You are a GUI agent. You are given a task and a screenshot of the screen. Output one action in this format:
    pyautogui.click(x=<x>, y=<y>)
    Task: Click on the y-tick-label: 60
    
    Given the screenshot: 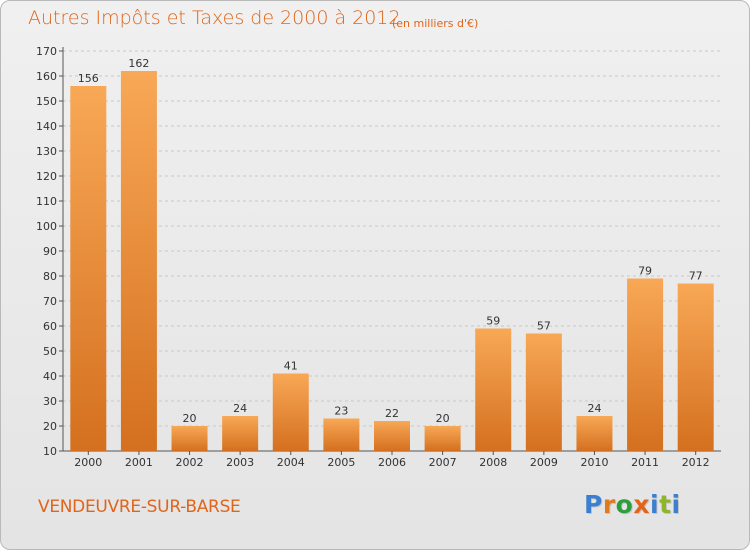 What is the action you would take?
    pyautogui.click(x=50, y=326)
    